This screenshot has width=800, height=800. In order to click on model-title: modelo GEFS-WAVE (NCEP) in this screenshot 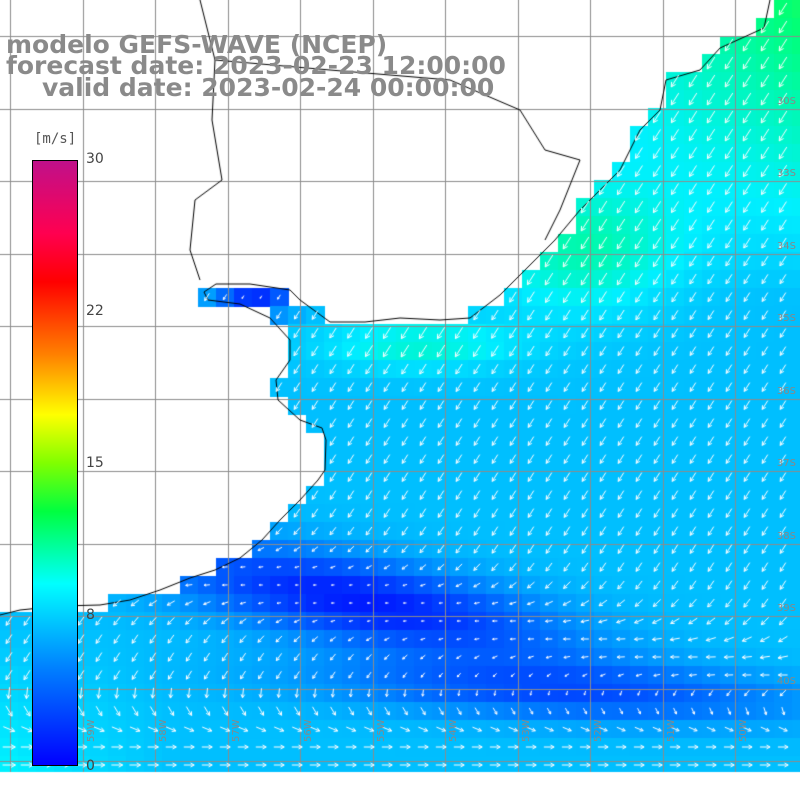, I will do `click(197, 44)`.